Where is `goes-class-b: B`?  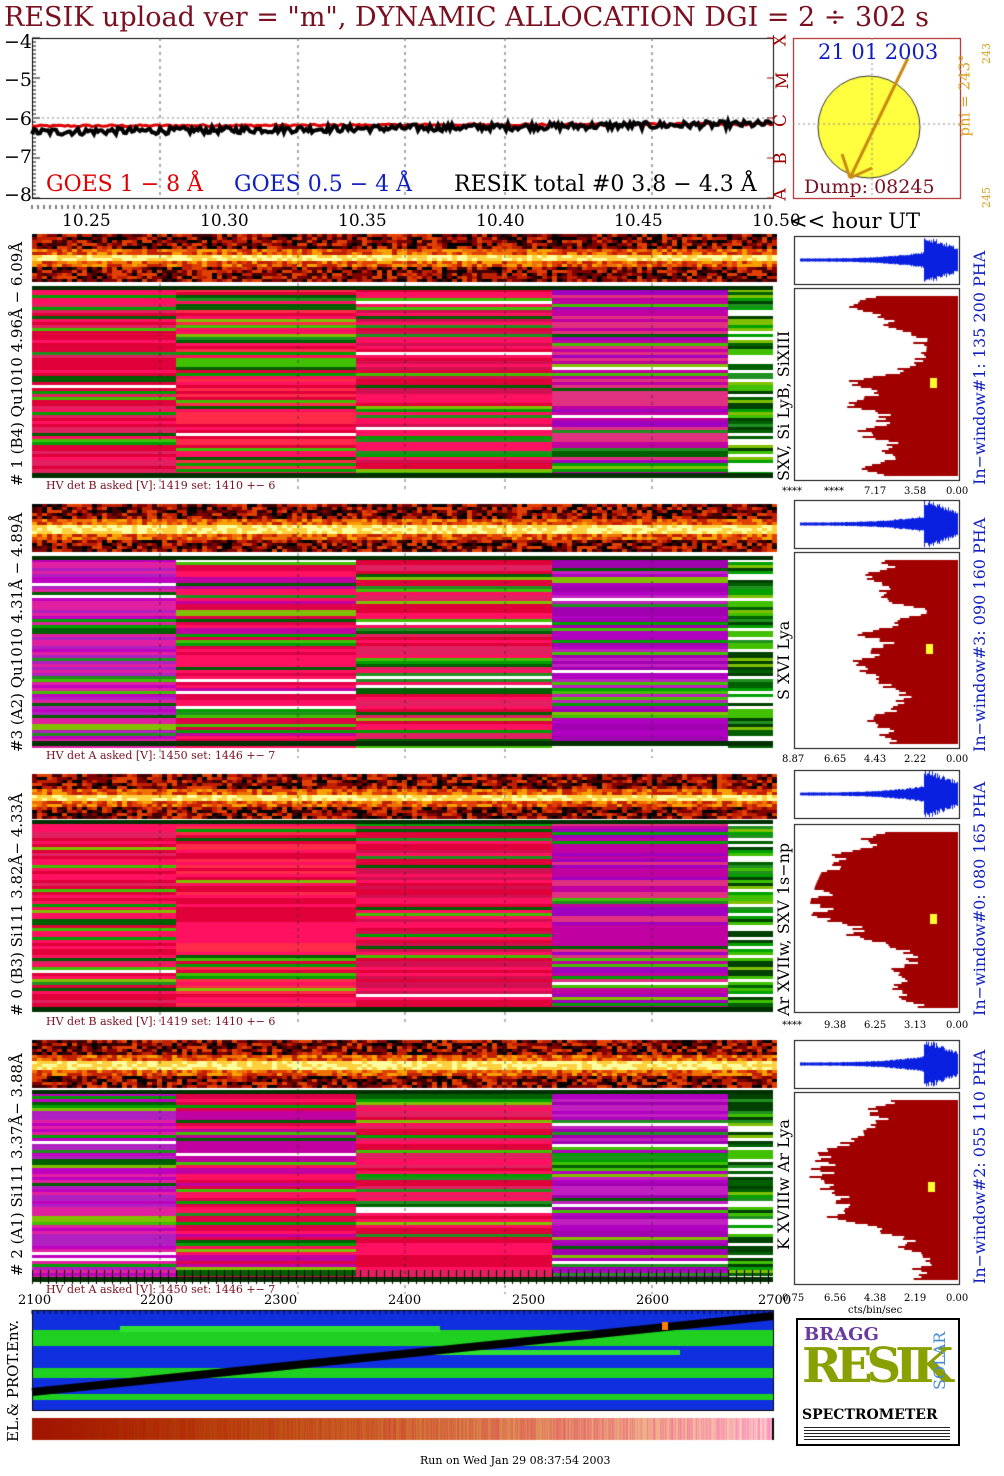
goes-class-b: B is located at coordinates (780, 158).